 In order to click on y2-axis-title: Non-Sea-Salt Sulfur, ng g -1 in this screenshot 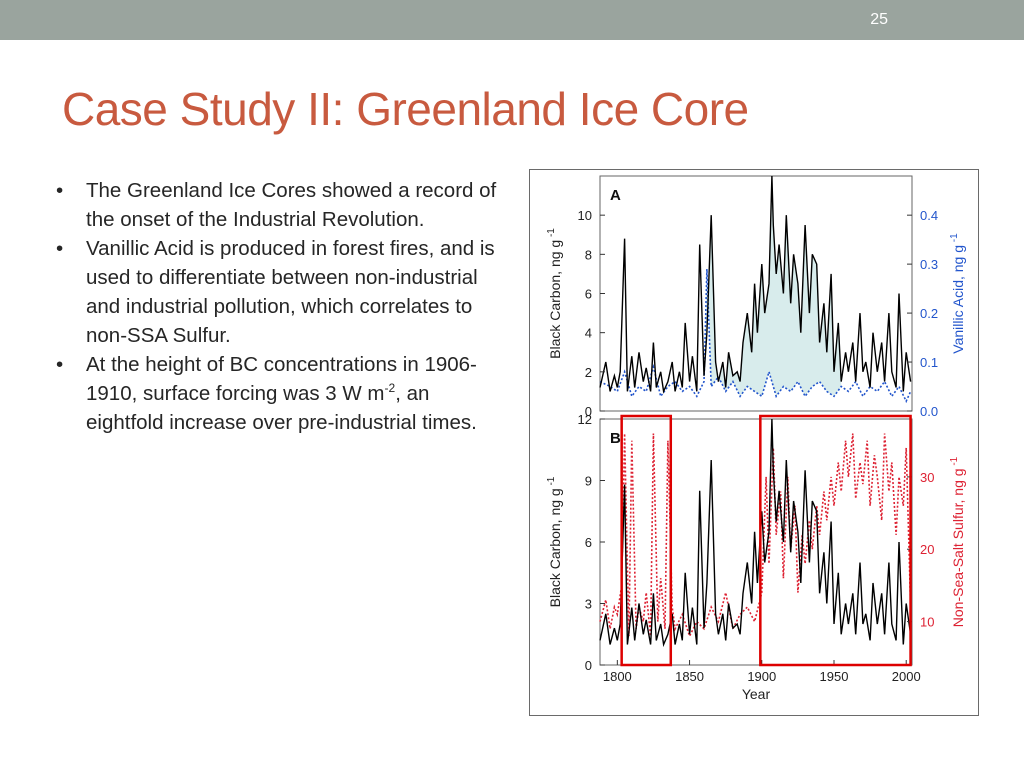, I will do `click(957, 541)`.